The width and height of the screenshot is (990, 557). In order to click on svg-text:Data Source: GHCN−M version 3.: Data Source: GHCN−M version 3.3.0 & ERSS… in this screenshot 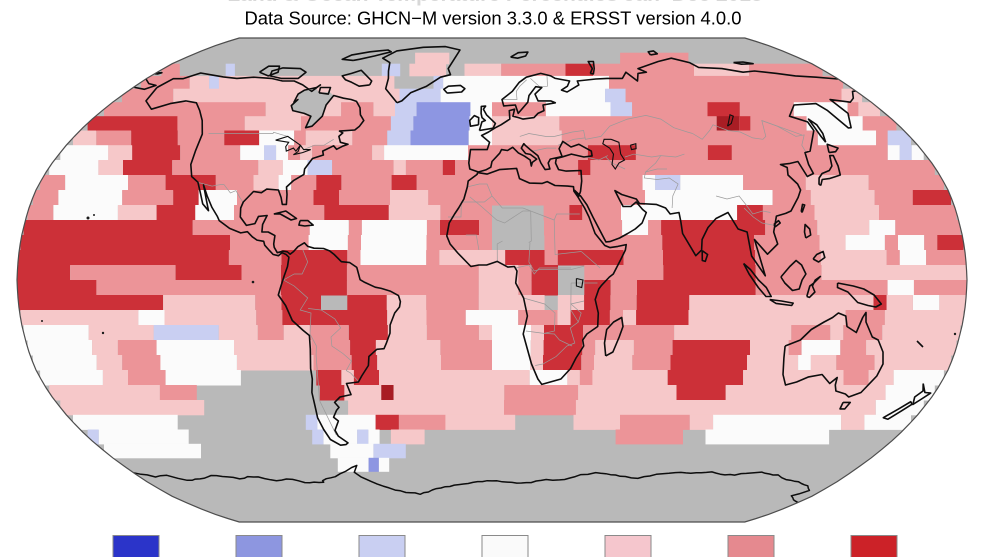, I will do `click(493, 18)`.